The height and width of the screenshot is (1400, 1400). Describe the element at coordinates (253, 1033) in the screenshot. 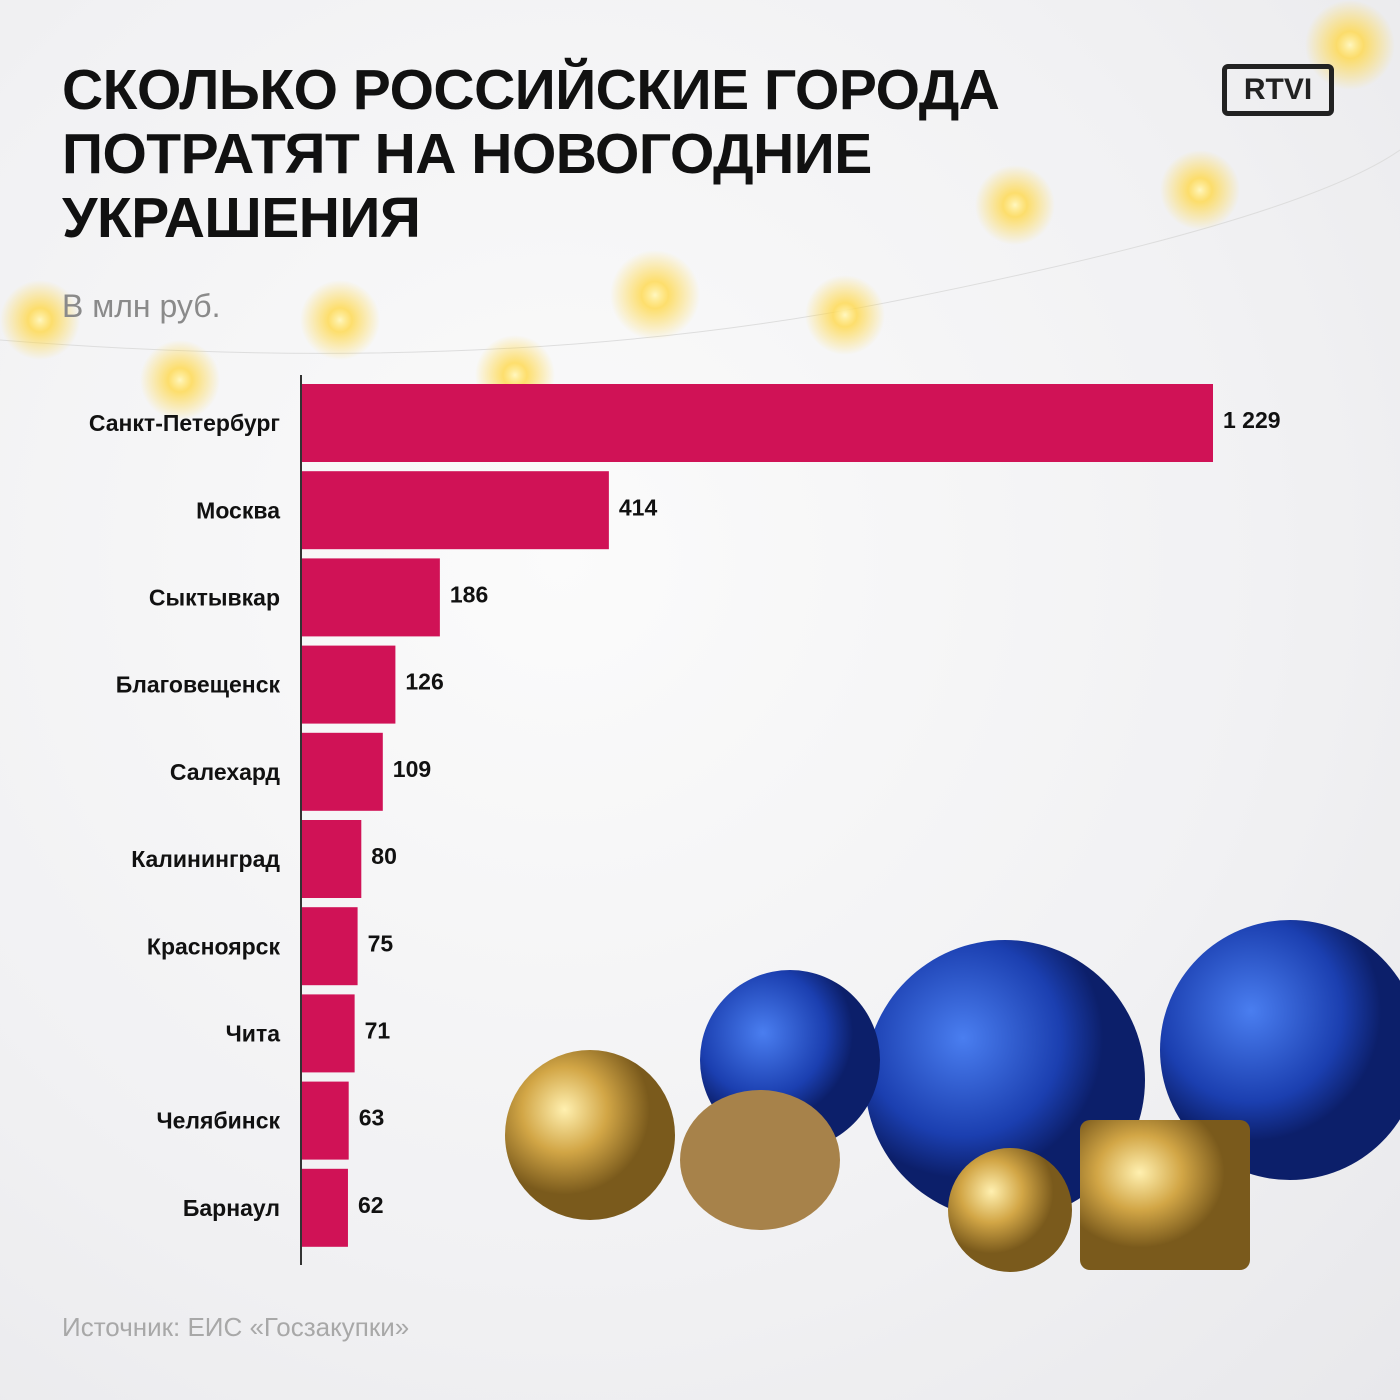

I see `category-label: Чита` at that location.